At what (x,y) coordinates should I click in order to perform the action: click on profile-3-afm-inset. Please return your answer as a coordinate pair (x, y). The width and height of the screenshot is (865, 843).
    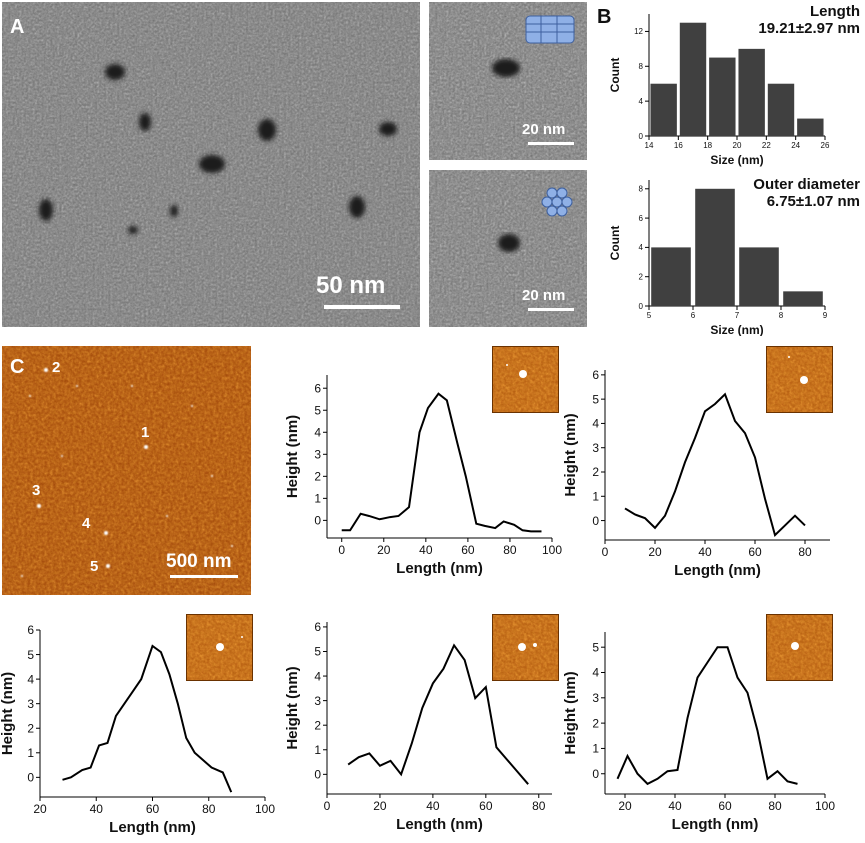
    Looking at the image, I should click on (219, 647).